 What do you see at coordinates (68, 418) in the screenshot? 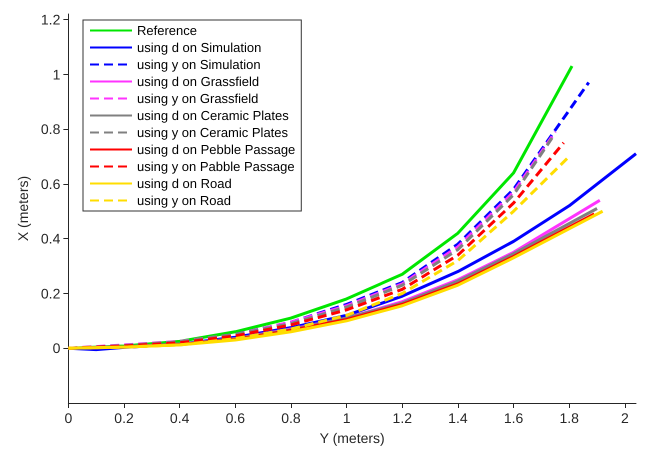
I see `x-tick-label: 0` at bounding box center [68, 418].